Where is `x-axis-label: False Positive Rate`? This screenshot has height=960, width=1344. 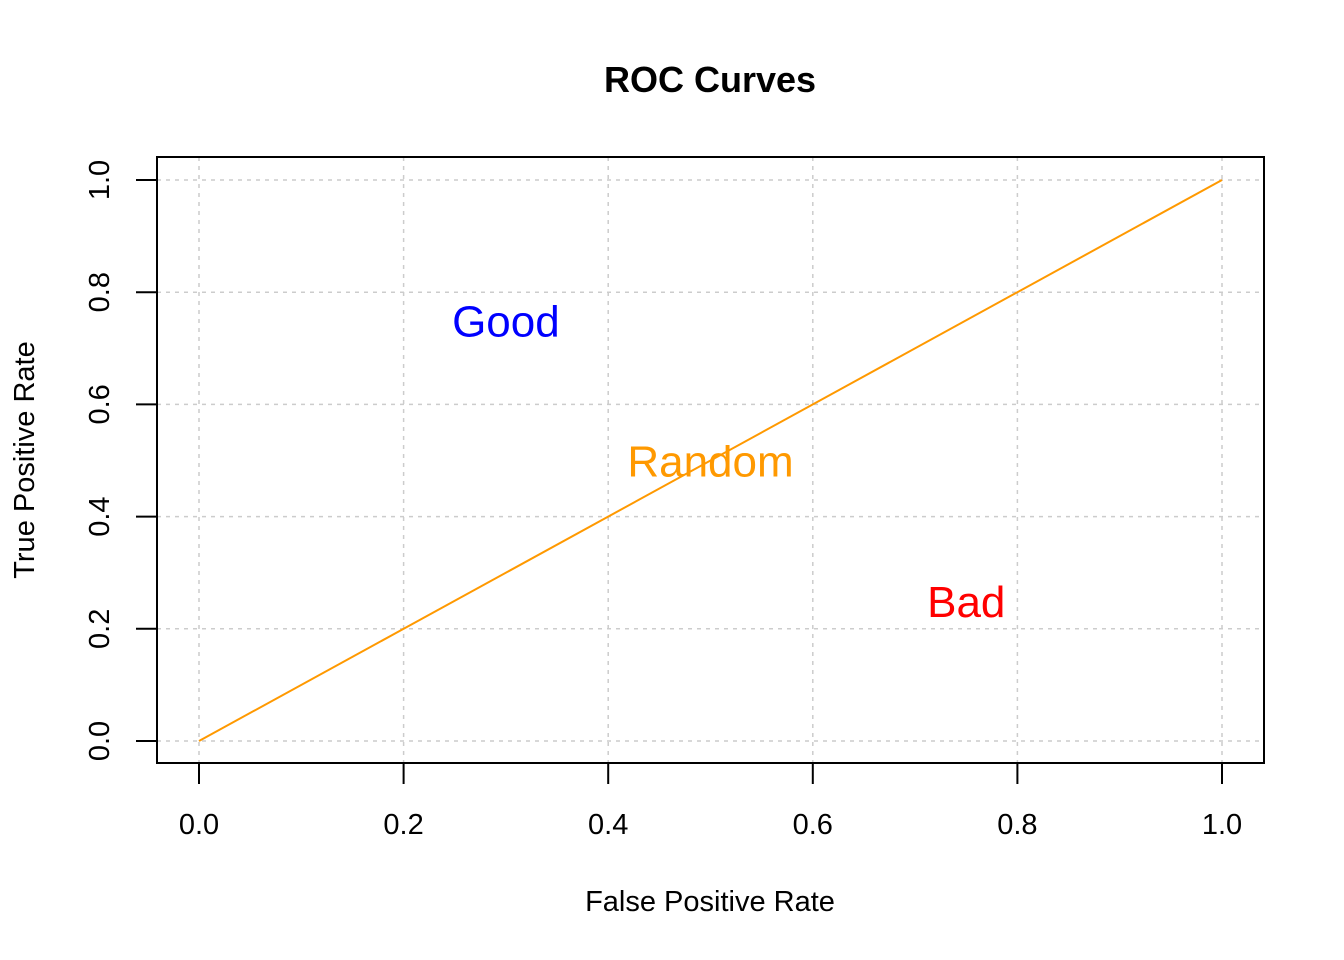
x-axis-label: False Positive Rate is located at coordinates (710, 902).